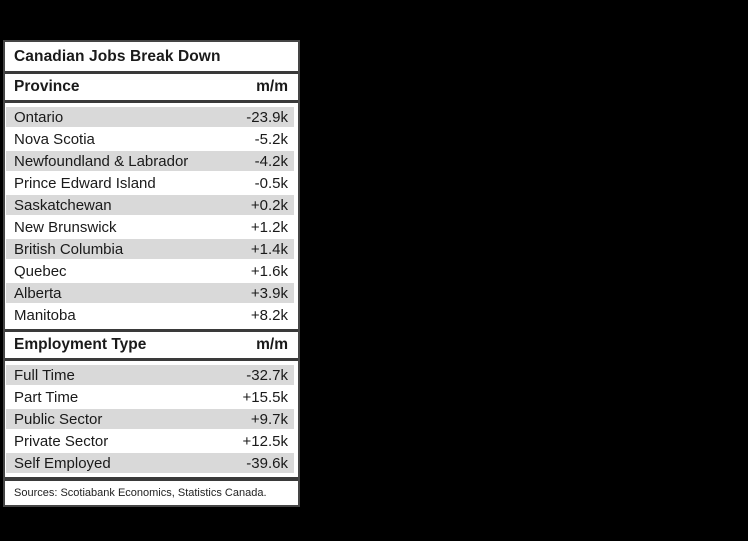  Describe the element at coordinates (45, 315) in the screenshot. I see `row-label: Manitoba` at that location.